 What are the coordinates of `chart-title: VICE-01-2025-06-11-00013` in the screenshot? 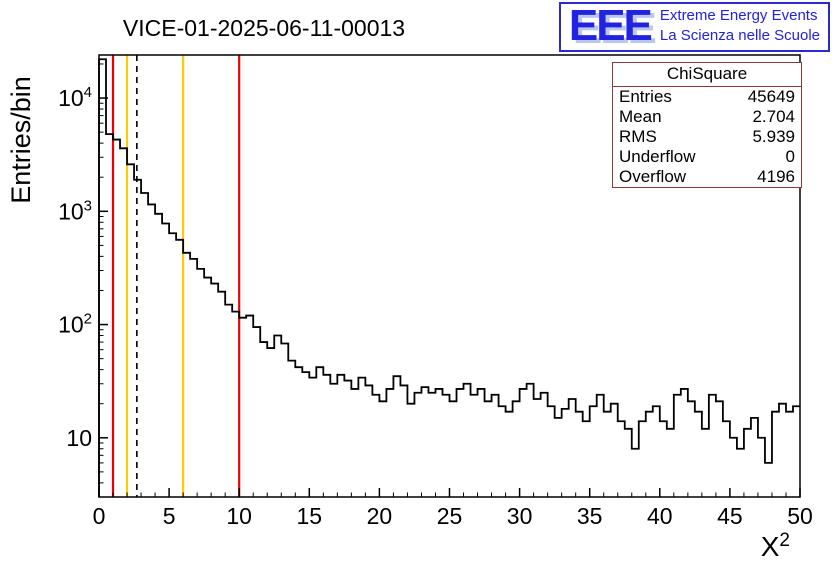 It's located at (264, 28).